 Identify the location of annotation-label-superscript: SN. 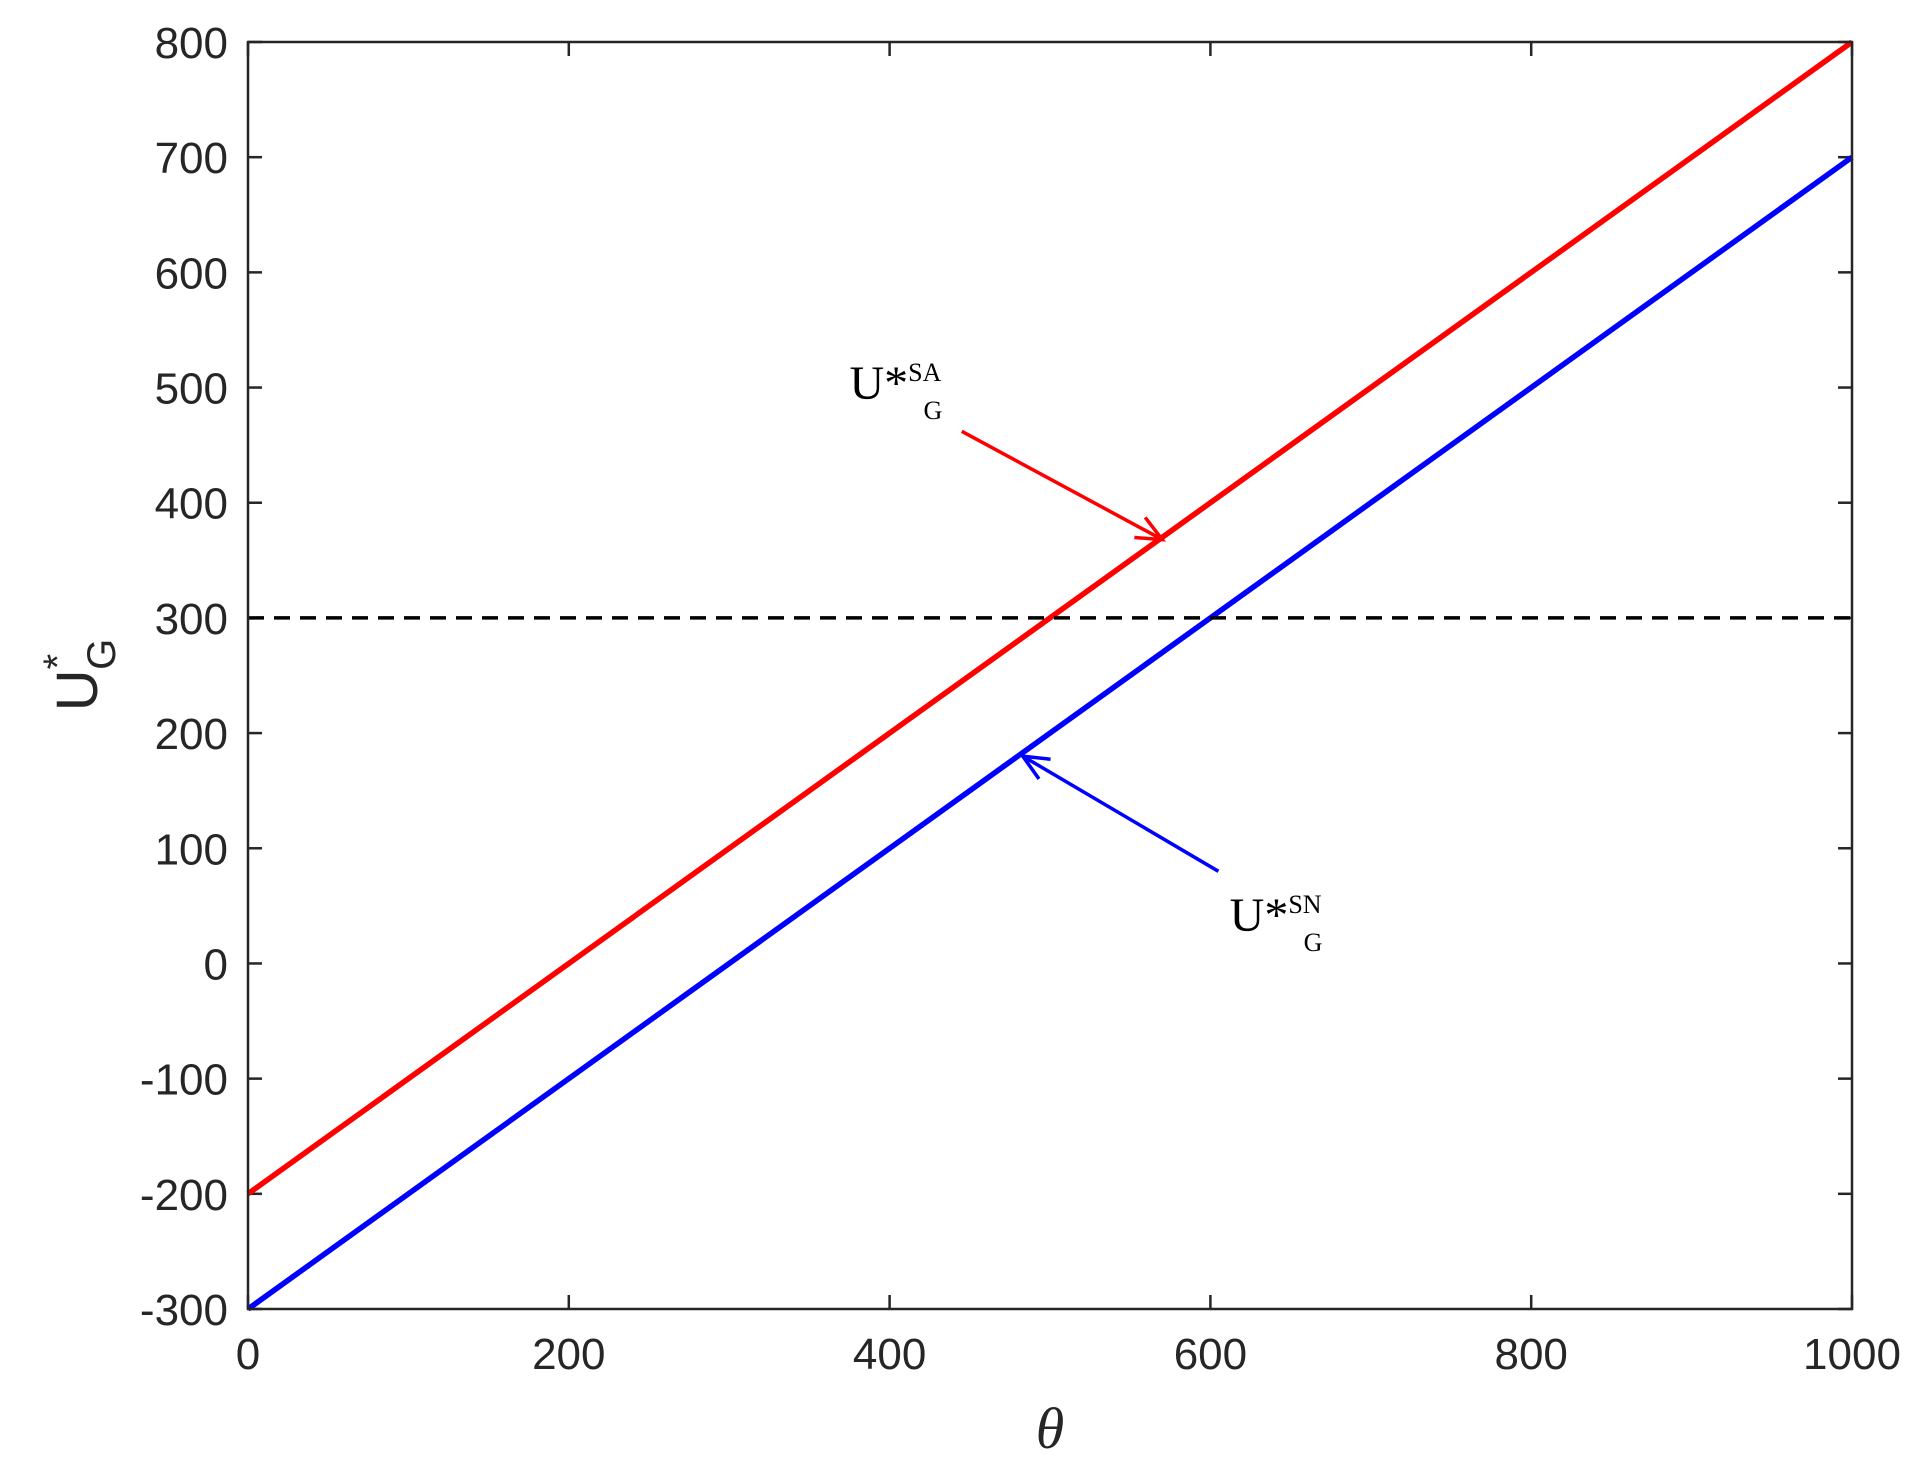
(1304, 904).